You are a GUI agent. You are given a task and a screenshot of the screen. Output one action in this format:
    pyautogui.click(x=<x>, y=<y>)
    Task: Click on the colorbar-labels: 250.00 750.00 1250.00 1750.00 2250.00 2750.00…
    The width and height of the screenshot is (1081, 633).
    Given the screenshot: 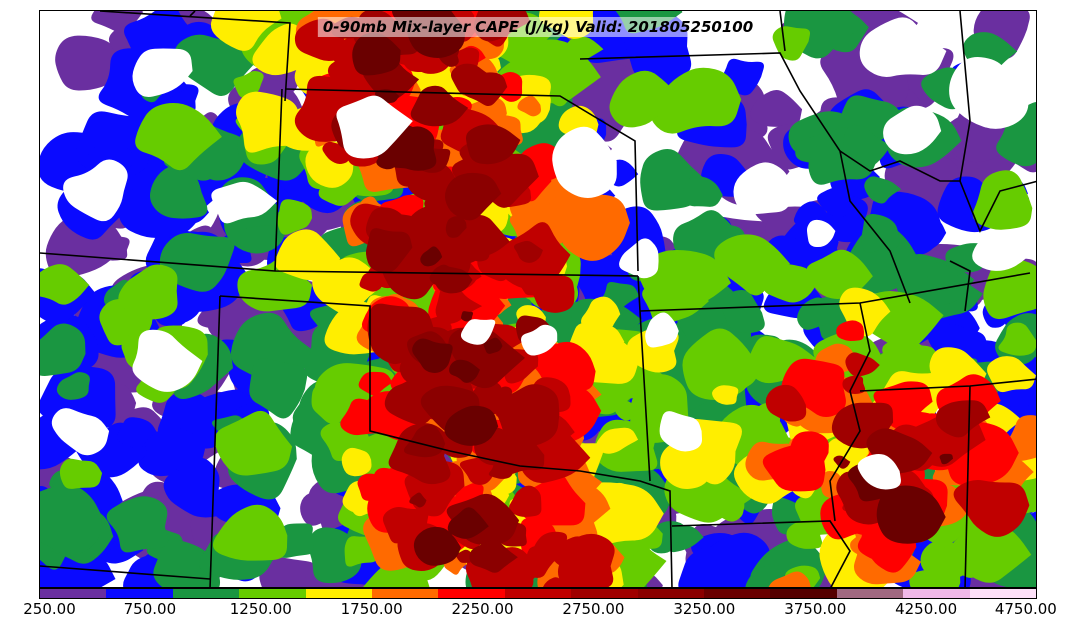 What is the action you would take?
    pyautogui.click(x=540, y=612)
    